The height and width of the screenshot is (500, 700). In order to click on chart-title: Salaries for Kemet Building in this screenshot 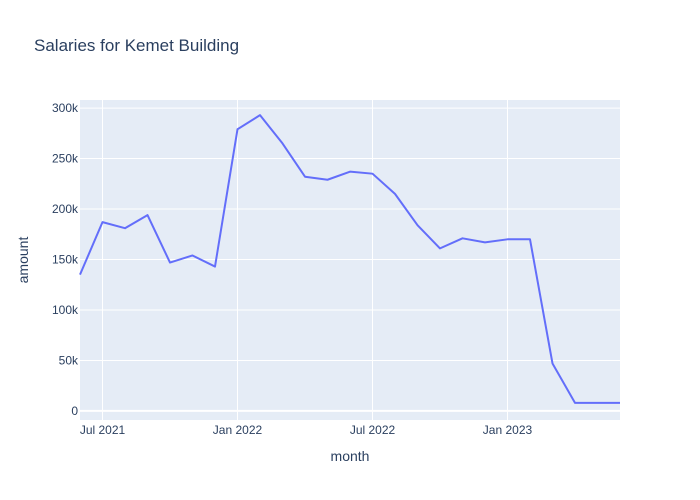, I will do `click(136, 45)`.